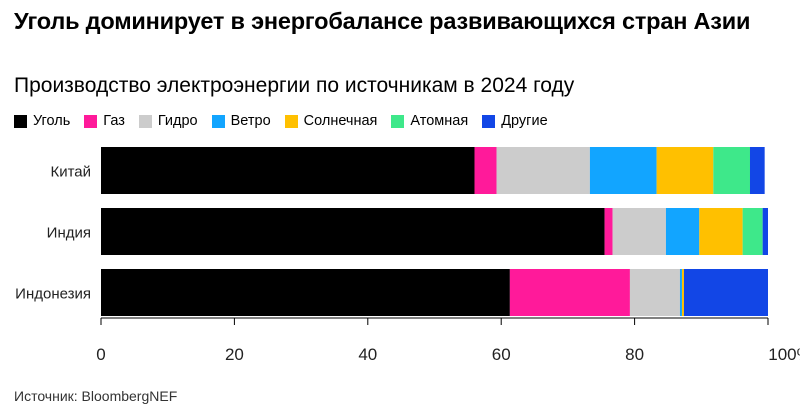  What do you see at coordinates (53, 294) in the screenshot?
I see `category-label: Индонезия` at bounding box center [53, 294].